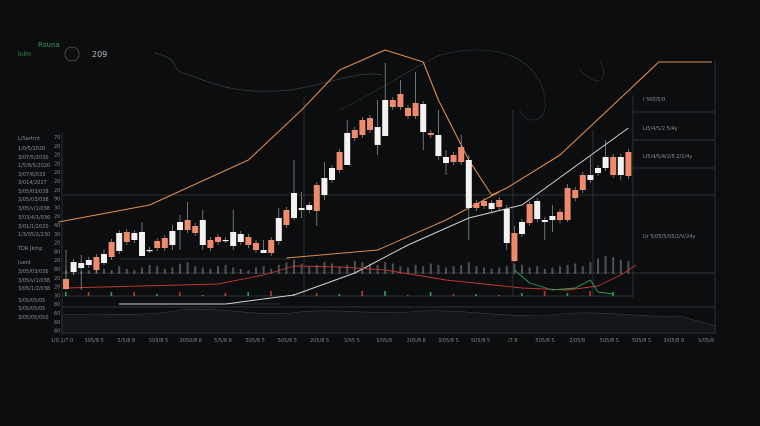  I want to click on side-label: 3/05/05/05, so click(31, 309).